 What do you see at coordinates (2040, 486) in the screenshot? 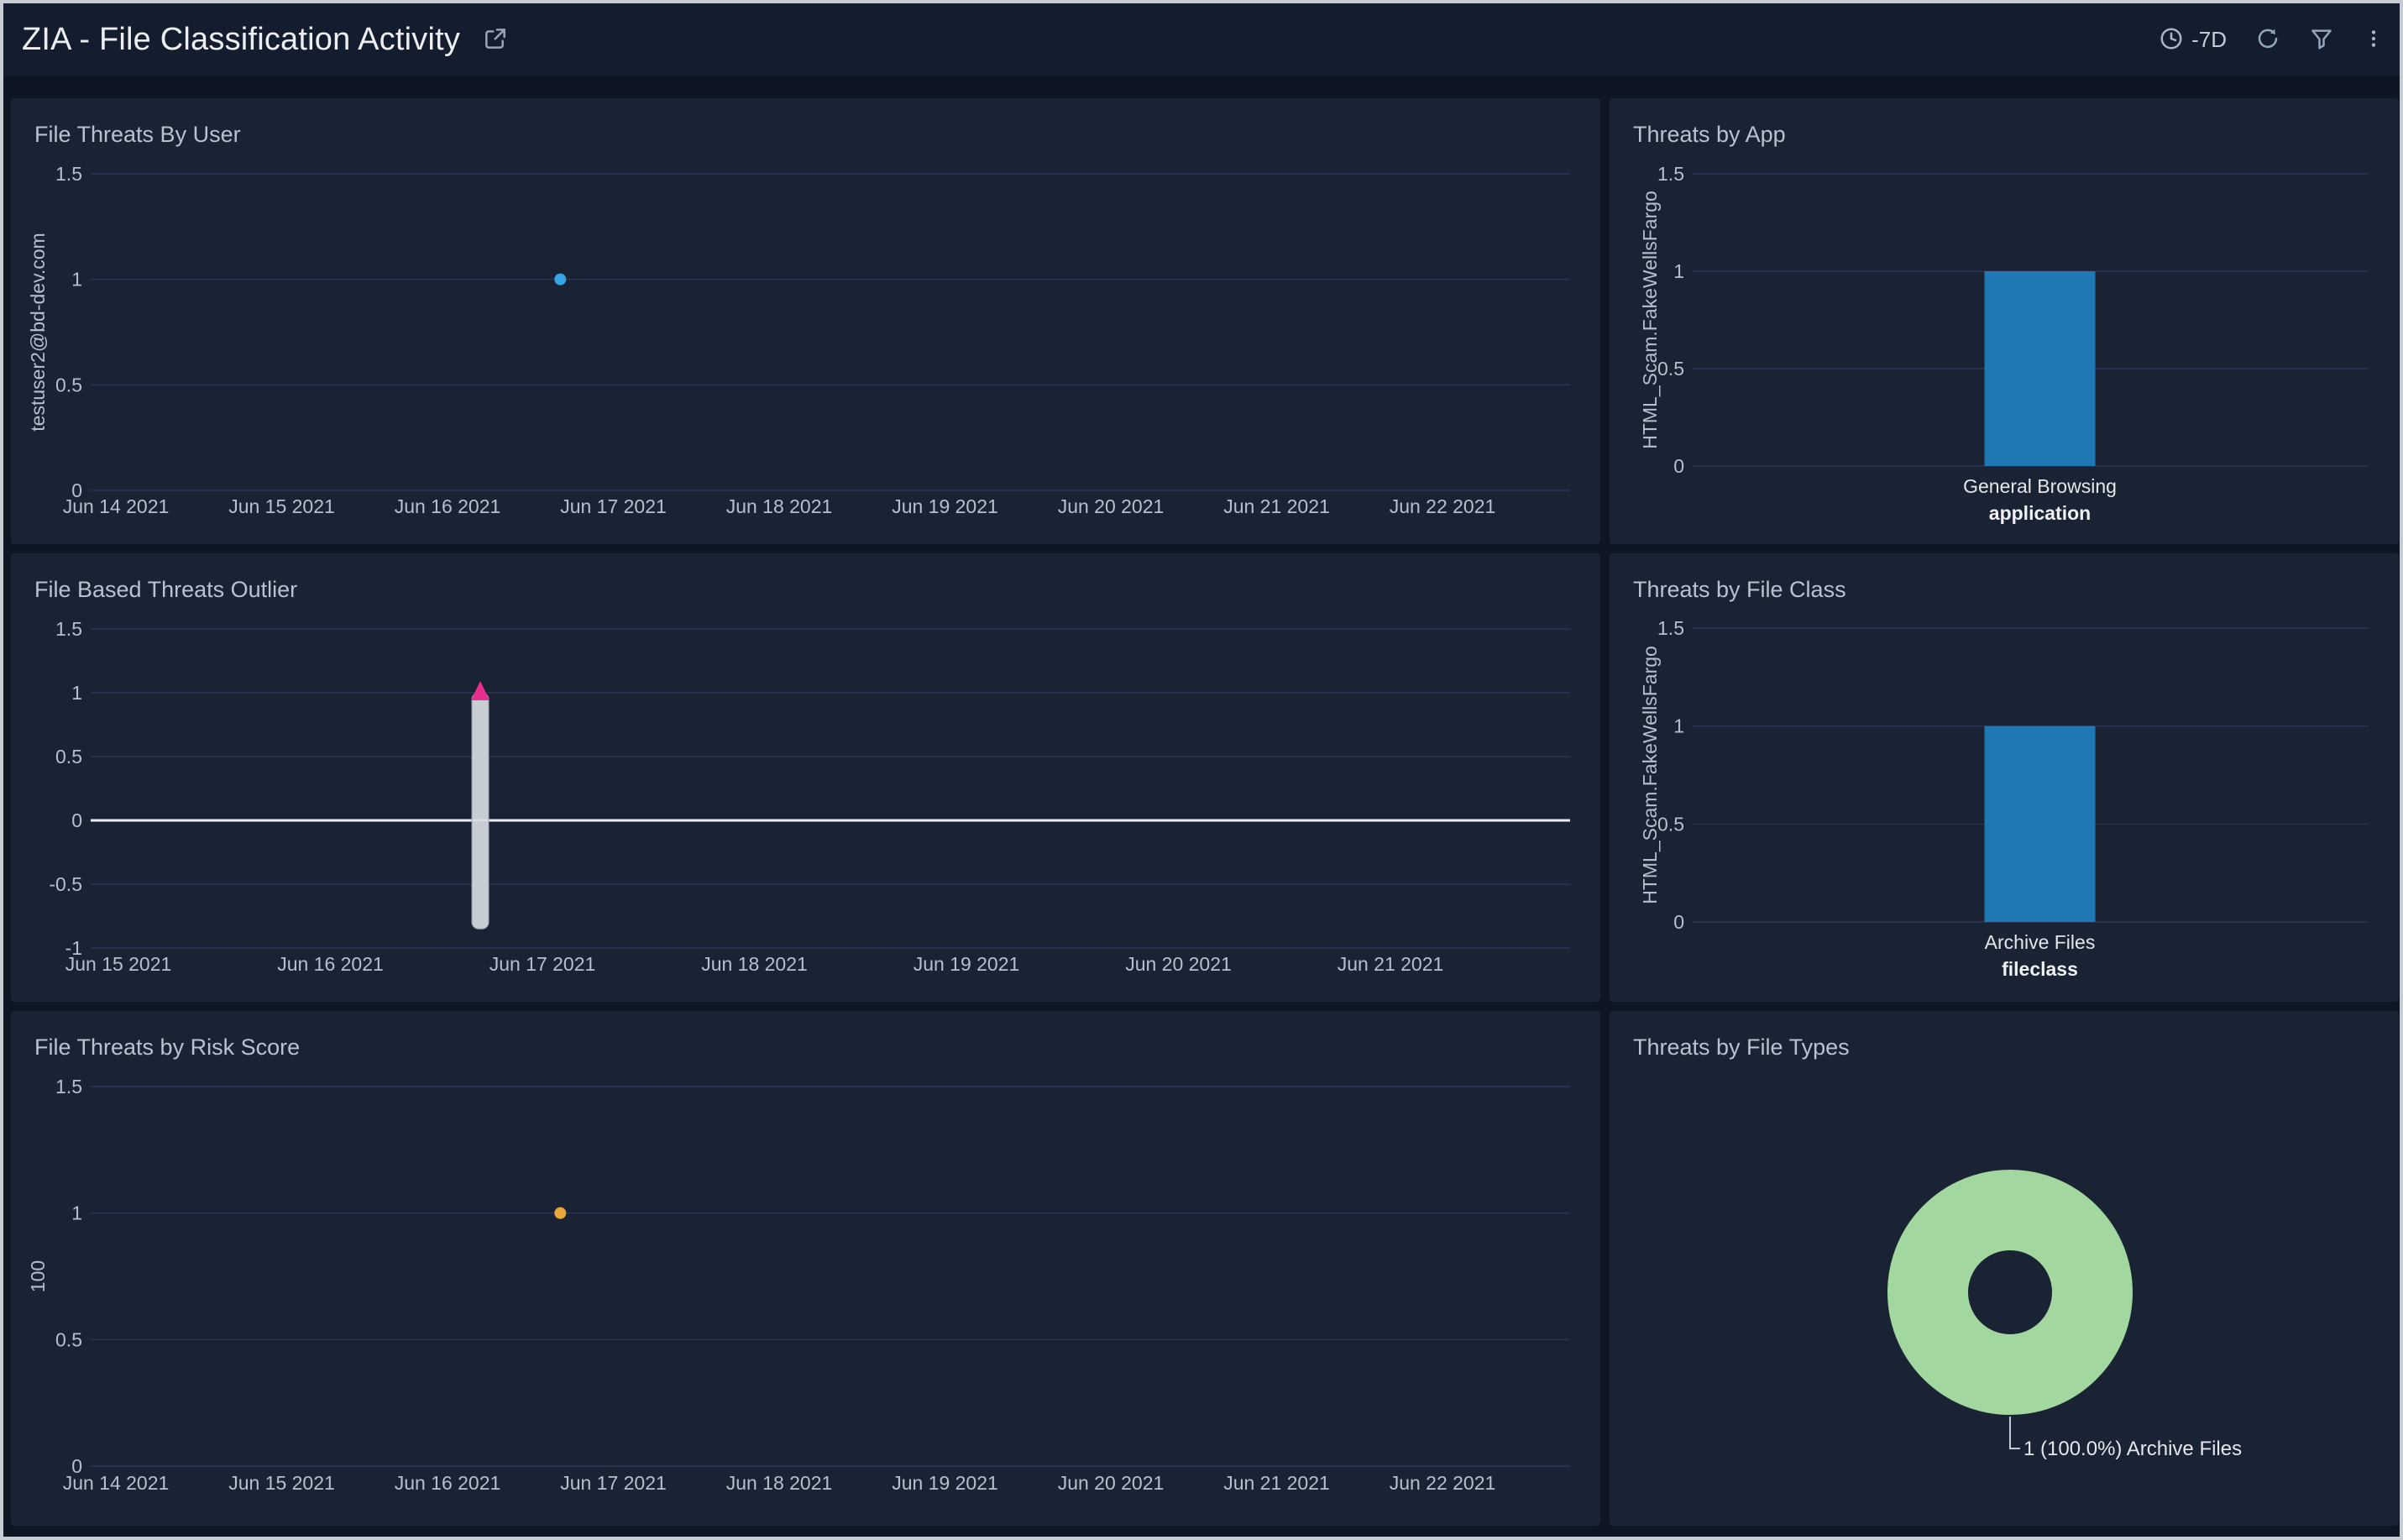
I see `category-label: General Browsing` at bounding box center [2040, 486].